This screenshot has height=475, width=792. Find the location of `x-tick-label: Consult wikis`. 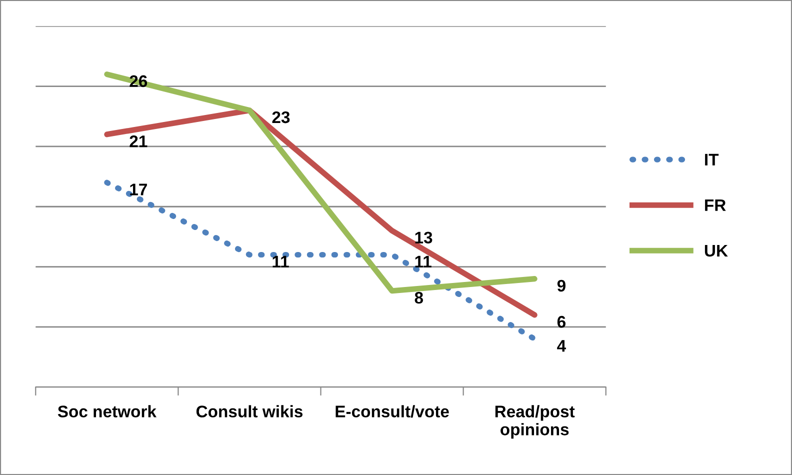

x-tick-label: Consult wikis is located at coordinates (249, 411).